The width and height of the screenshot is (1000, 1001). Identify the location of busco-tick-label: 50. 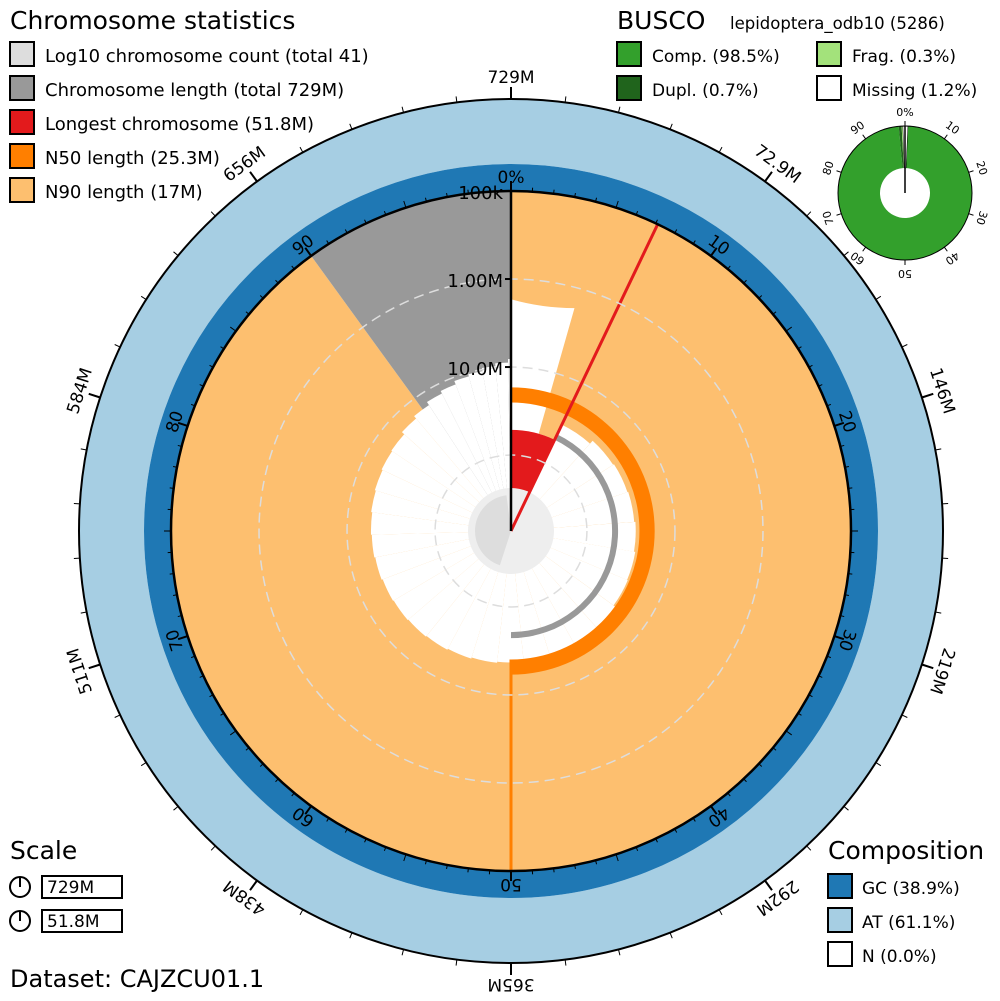
(905, 273).